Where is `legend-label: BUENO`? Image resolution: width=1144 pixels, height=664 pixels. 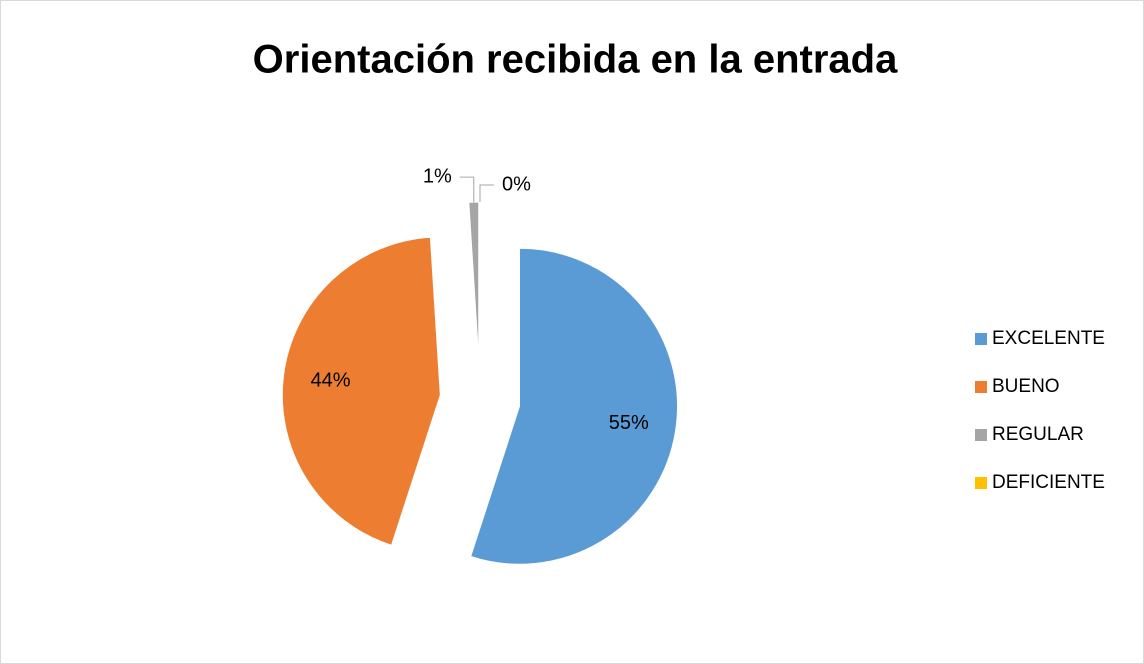 legend-label: BUENO is located at coordinates (1026, 386).